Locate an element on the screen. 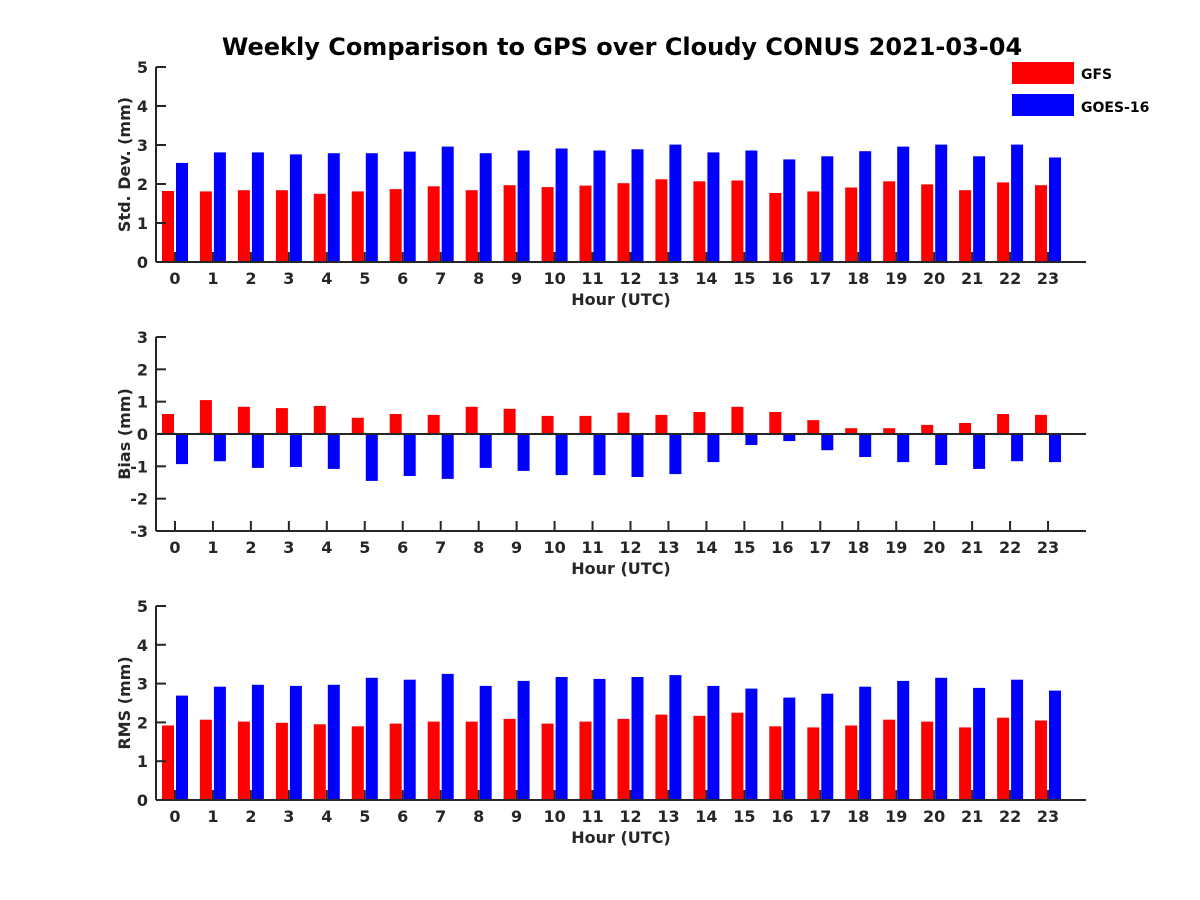 Image resolution: width=1200 pixels, height=900 pixels. x-tick-label: 16 is located at coordinates (782, 547).